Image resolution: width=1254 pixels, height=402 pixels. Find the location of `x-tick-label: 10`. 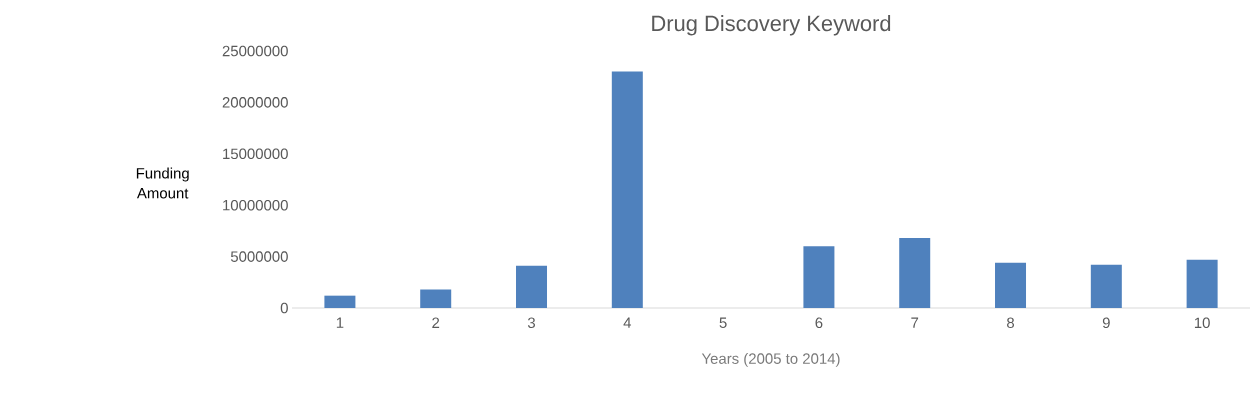

x-tick-label: 10 is located at coordinates (1202, 323).